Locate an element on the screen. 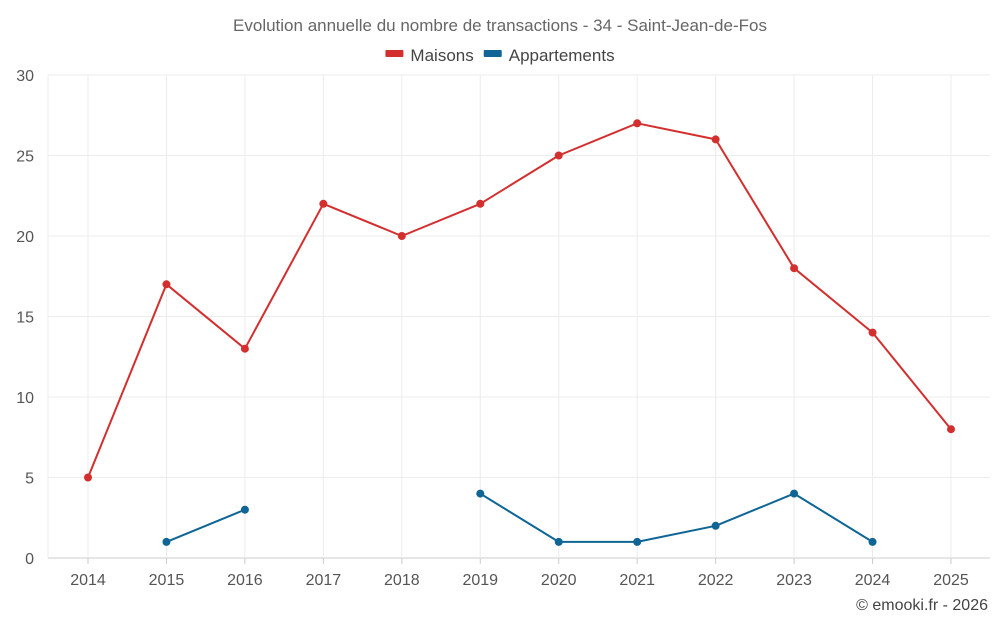 The width and height of the screenshot is (1000, 625). point-maisons-2019 is located at coordinates (480, 203).